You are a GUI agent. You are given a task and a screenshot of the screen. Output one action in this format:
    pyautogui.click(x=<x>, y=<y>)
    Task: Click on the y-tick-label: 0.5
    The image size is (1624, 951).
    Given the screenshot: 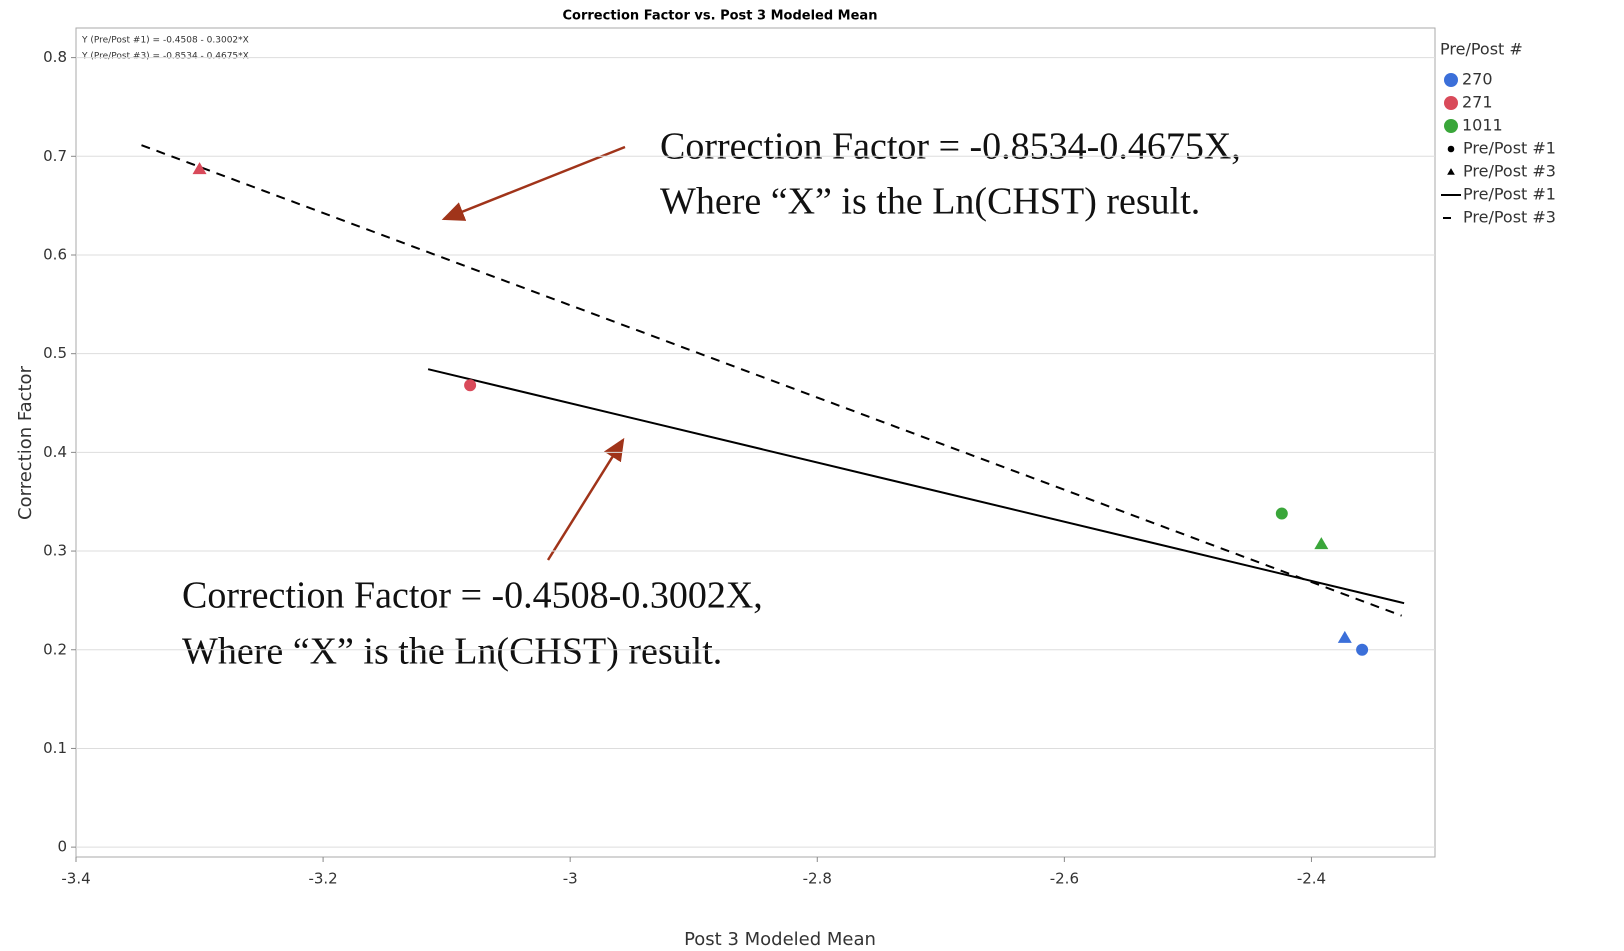 What is the action you would take?
    pyautogui.click(x=55, y=353)
    